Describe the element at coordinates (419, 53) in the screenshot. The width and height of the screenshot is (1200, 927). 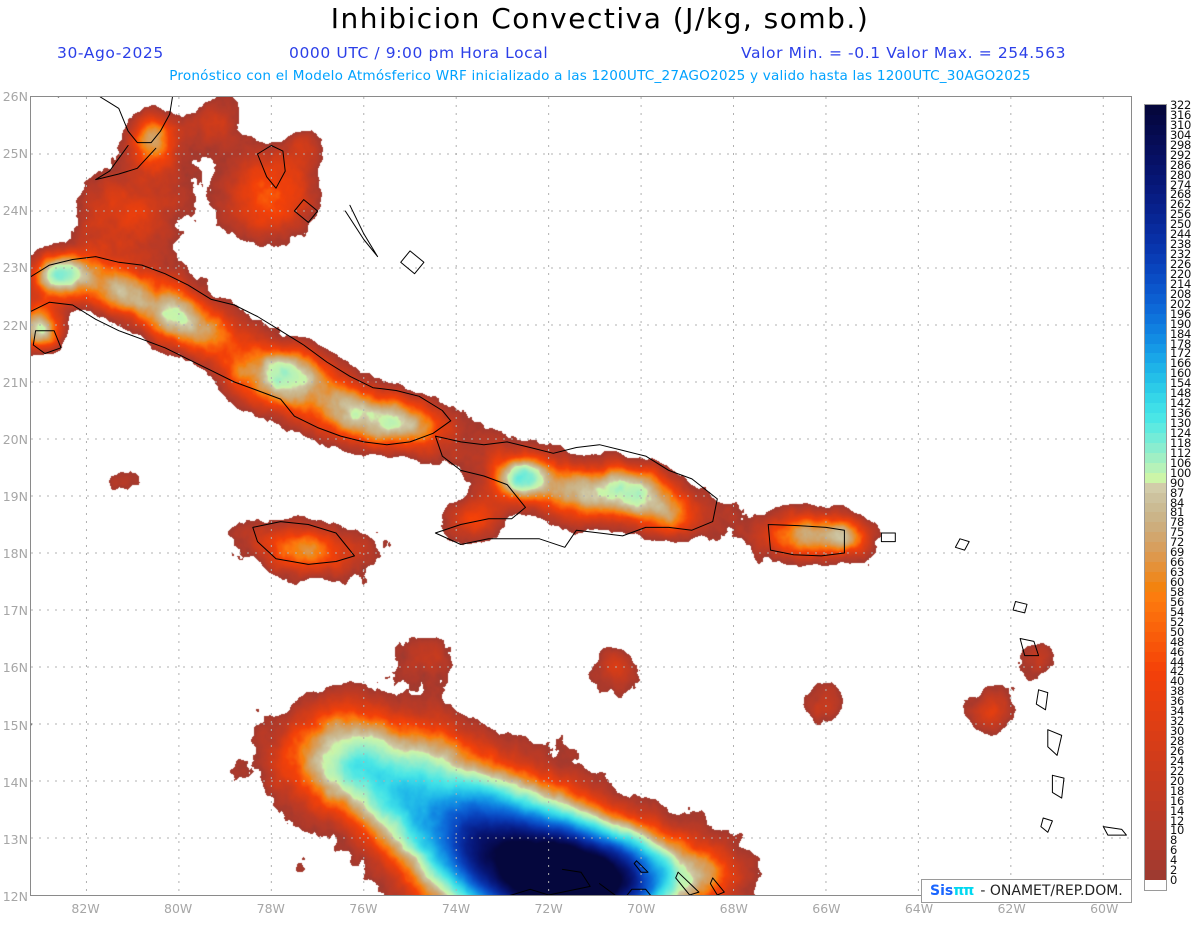
I see `forecast-time: 0000 UTC / 9:00 pm Hora Local` at that location.